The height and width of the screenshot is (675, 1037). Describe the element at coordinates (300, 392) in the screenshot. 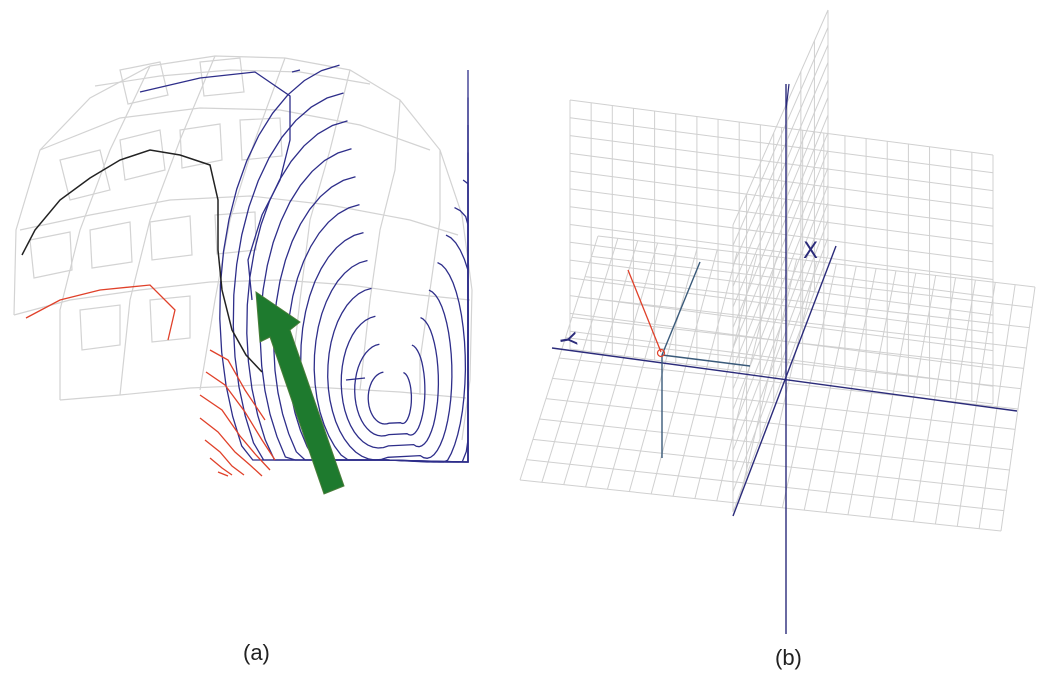

I see `green-arrow-icon` at that location.